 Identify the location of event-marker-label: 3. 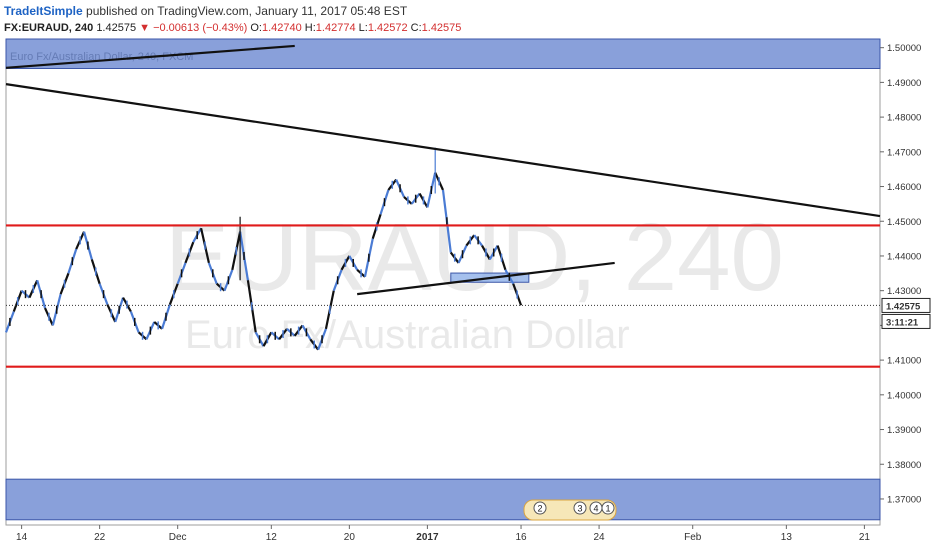
(579, 509).